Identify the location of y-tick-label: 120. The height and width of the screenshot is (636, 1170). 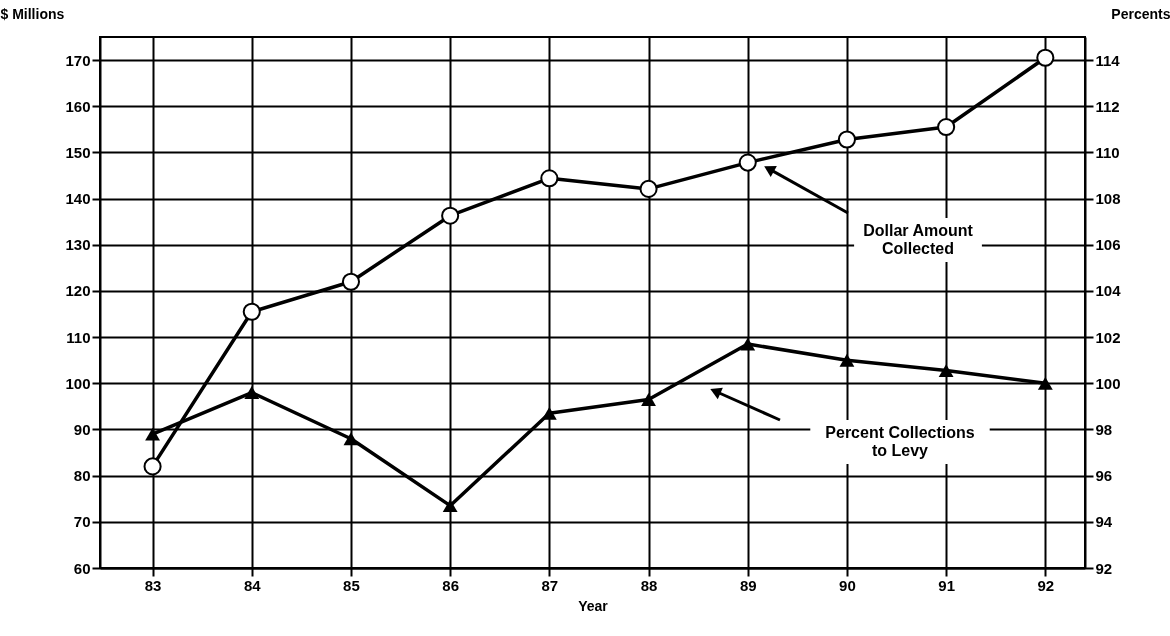
(78, 291).